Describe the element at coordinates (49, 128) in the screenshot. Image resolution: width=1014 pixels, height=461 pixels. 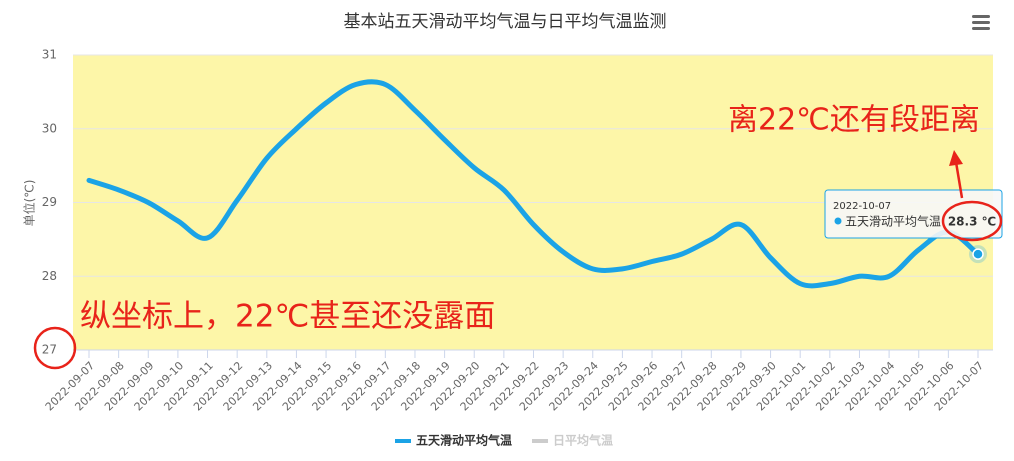
I see `y-tick-label: 30` at that location.